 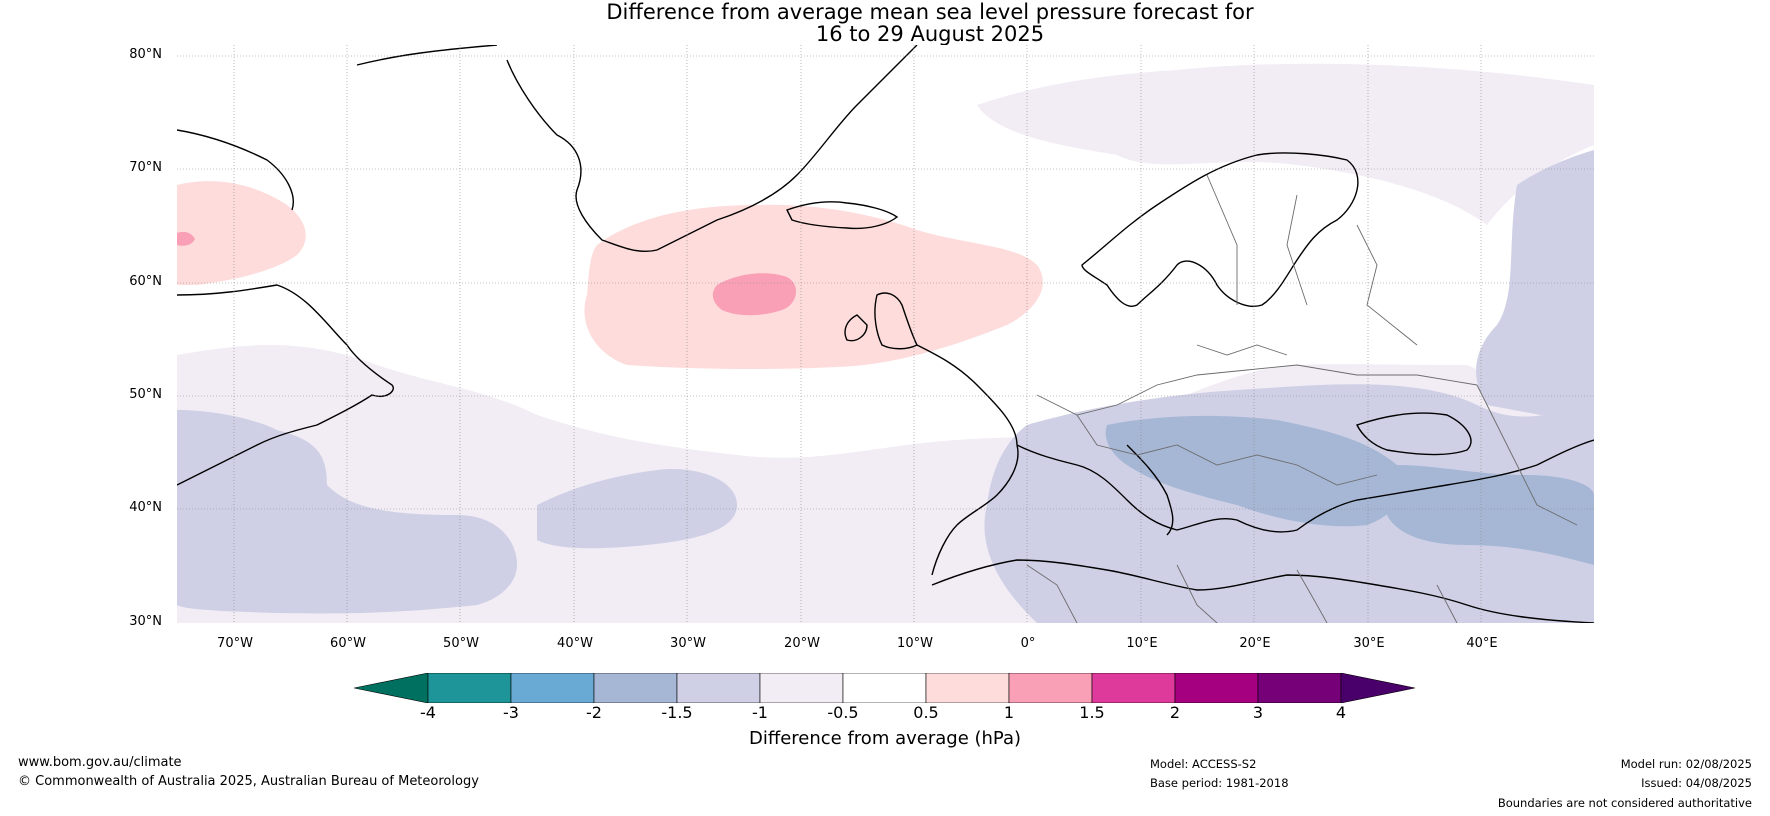 I want to click on lat-label-30n: 30°N, so click(x=145, y=621).